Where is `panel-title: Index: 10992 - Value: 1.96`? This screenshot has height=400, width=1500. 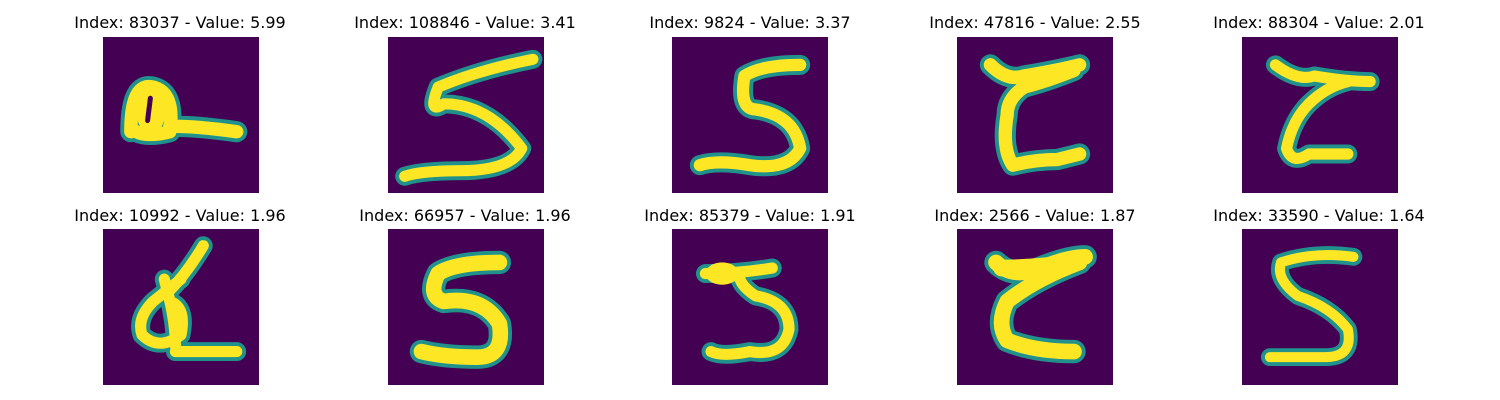 panel-title: Index: 10992 - Value: 1.96 is located at coordinates (180, 215).